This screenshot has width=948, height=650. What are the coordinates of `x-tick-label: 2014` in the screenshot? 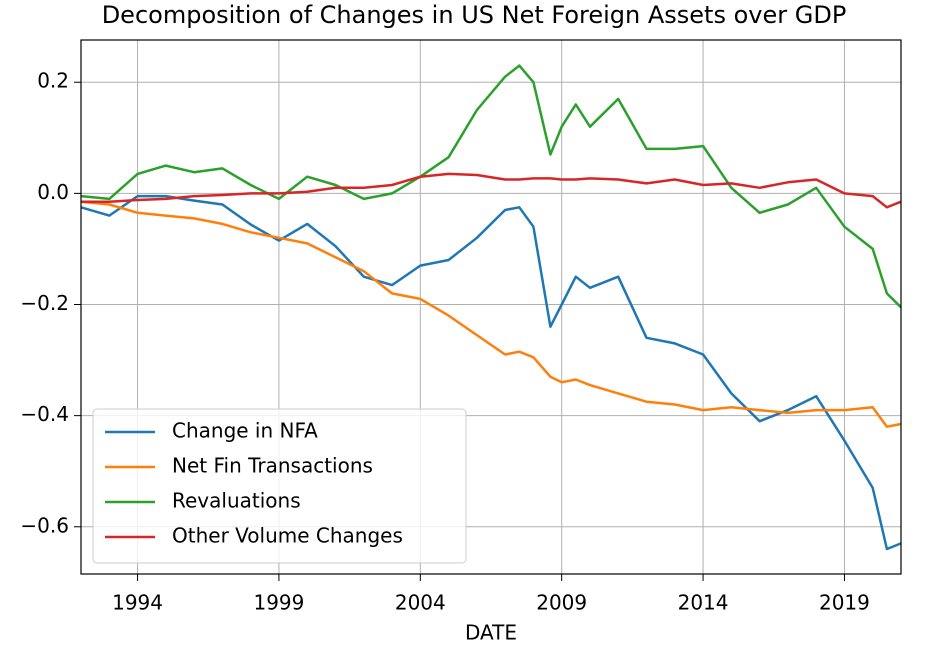 It's located at (703, 603).